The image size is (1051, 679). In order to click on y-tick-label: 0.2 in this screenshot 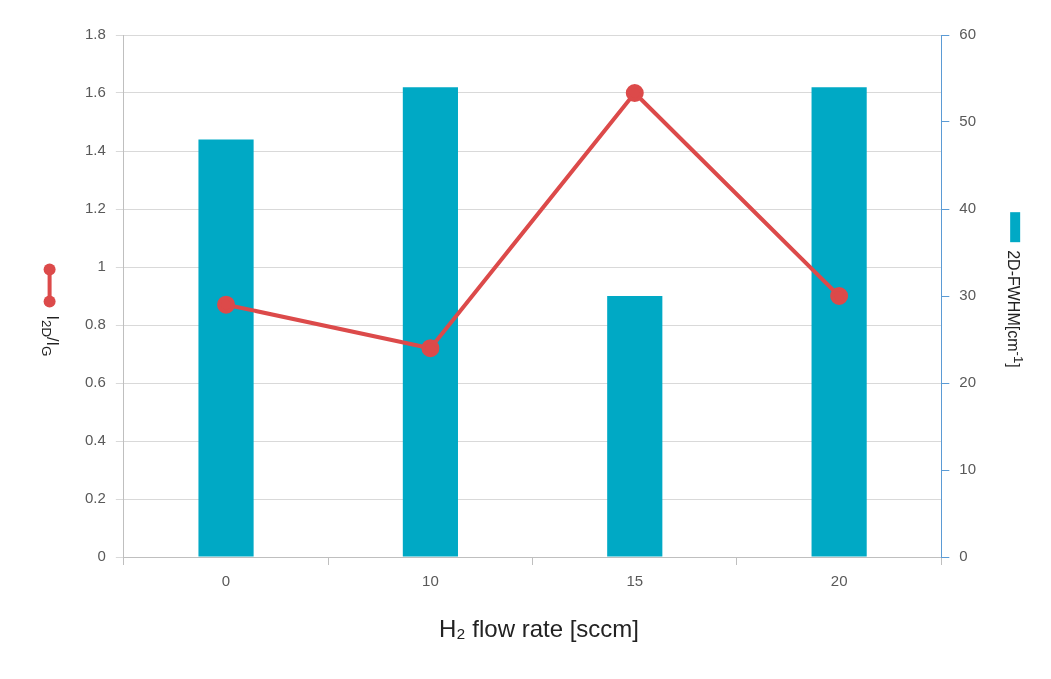, I will do `click(95, 498)`.